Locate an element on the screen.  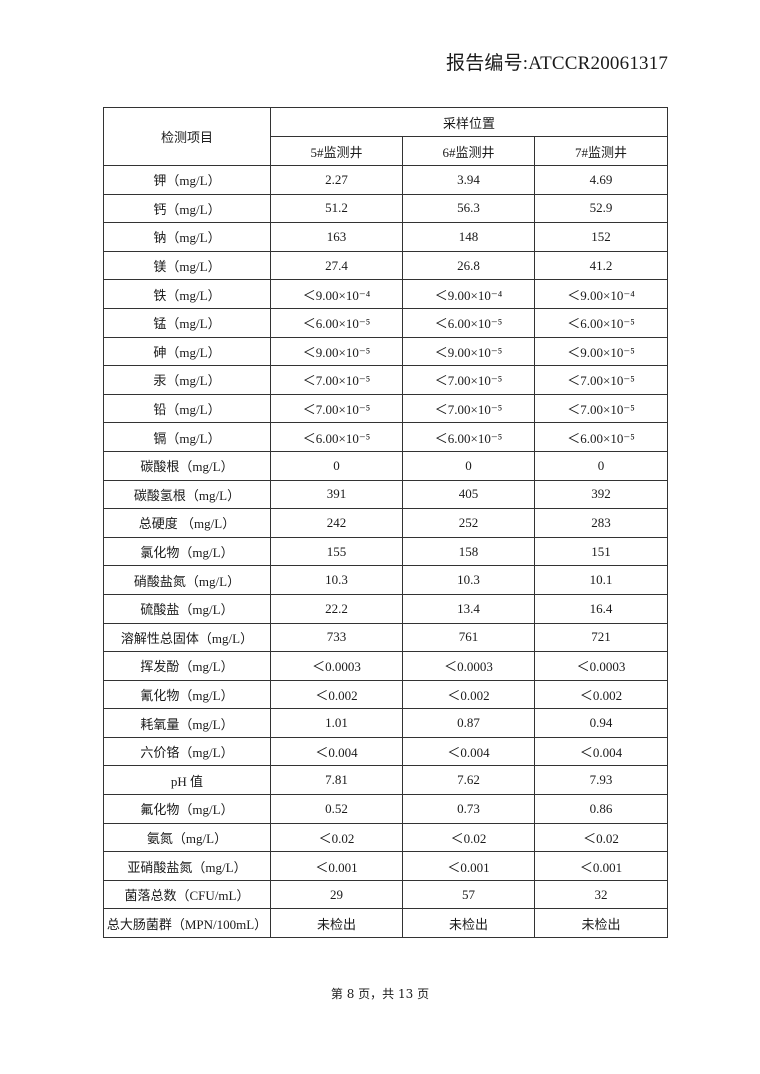
table-row: 砷（mg/L） ＜9.00×10⁻⁵ ＜9.00×10⁻⁵ ＜9.00×10⁻⁵ is located at coordinates (385, 351).